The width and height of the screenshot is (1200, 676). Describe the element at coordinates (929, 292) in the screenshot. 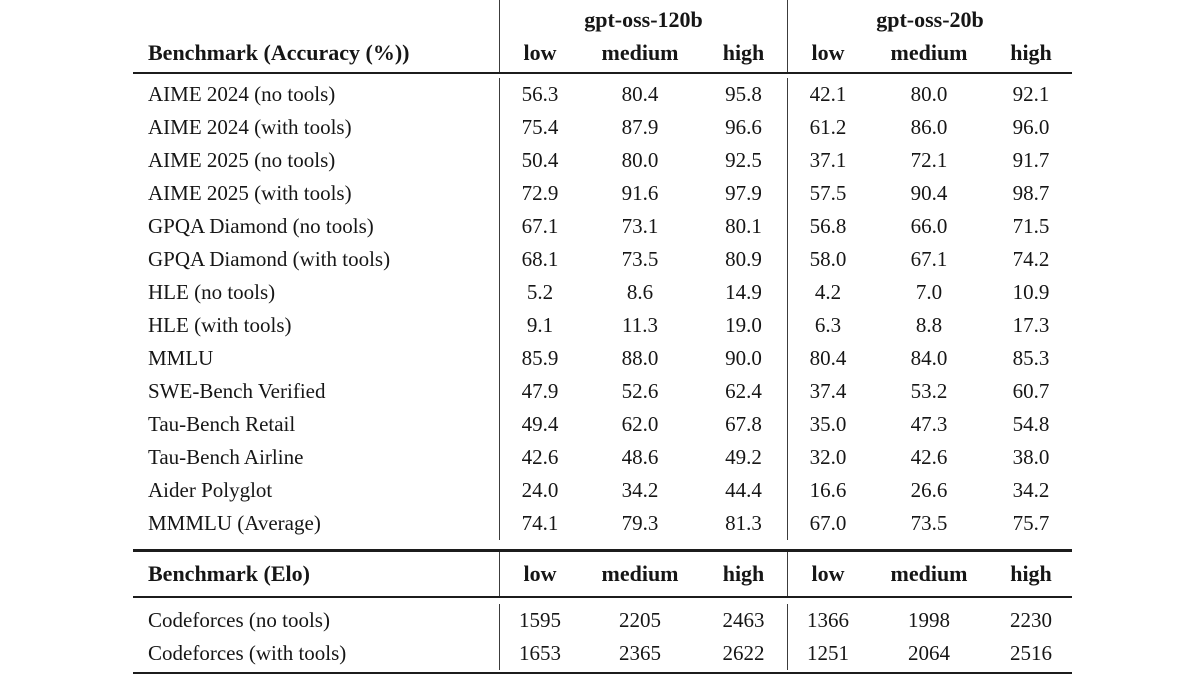

I see `value-cell: 7.0` at that location.